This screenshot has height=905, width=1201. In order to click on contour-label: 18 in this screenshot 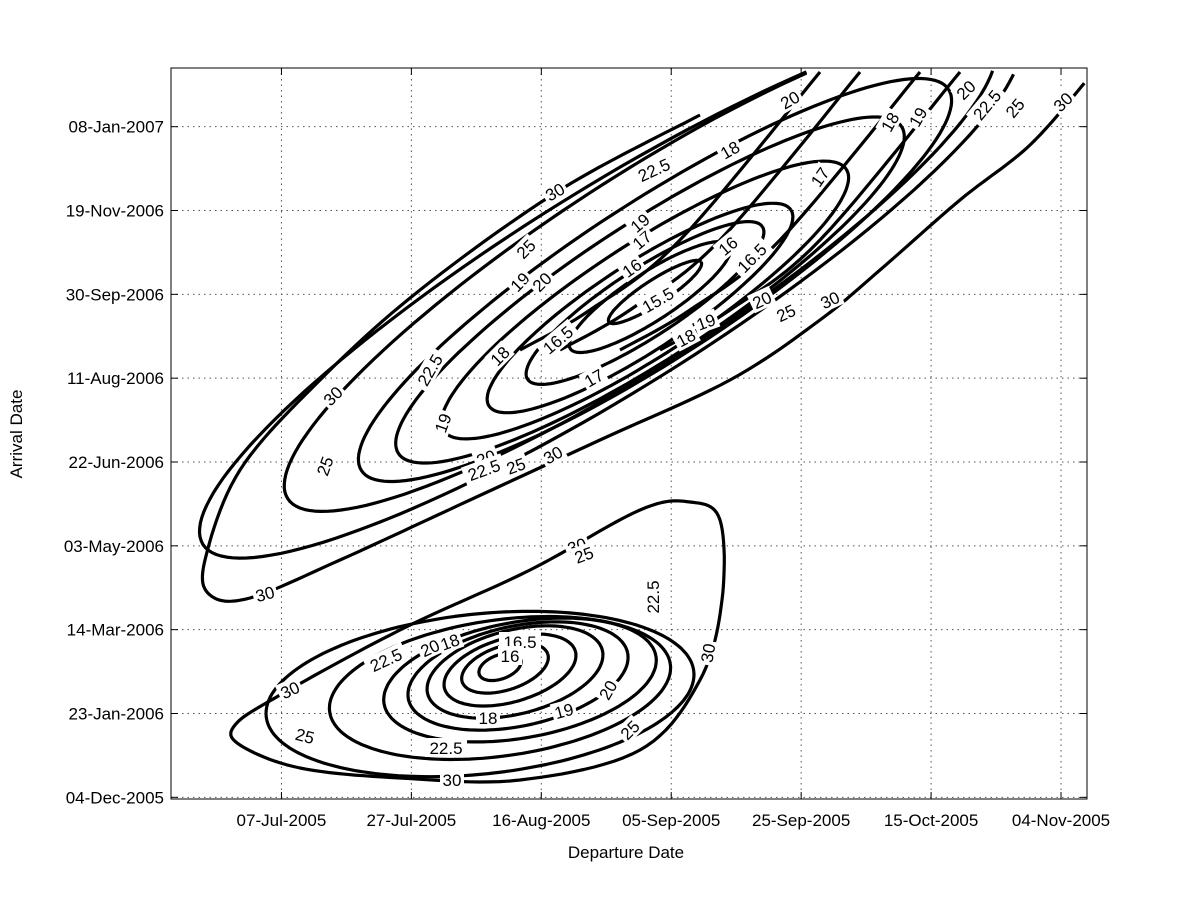, I will do `click(488, 718)`.